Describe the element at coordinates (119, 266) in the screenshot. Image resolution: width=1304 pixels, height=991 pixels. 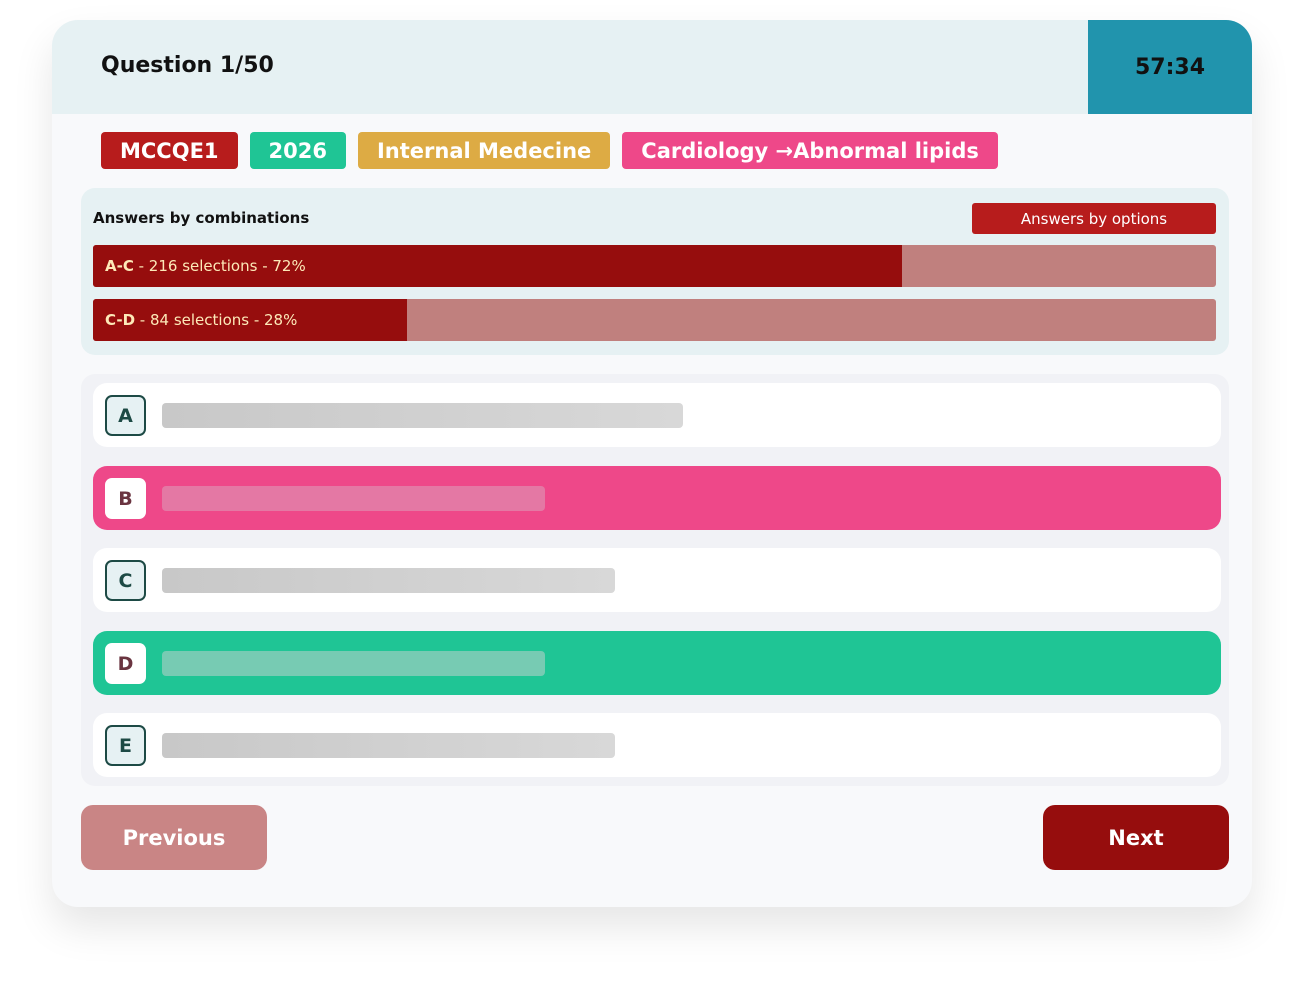
I see `combo-name: A-C` at that location.